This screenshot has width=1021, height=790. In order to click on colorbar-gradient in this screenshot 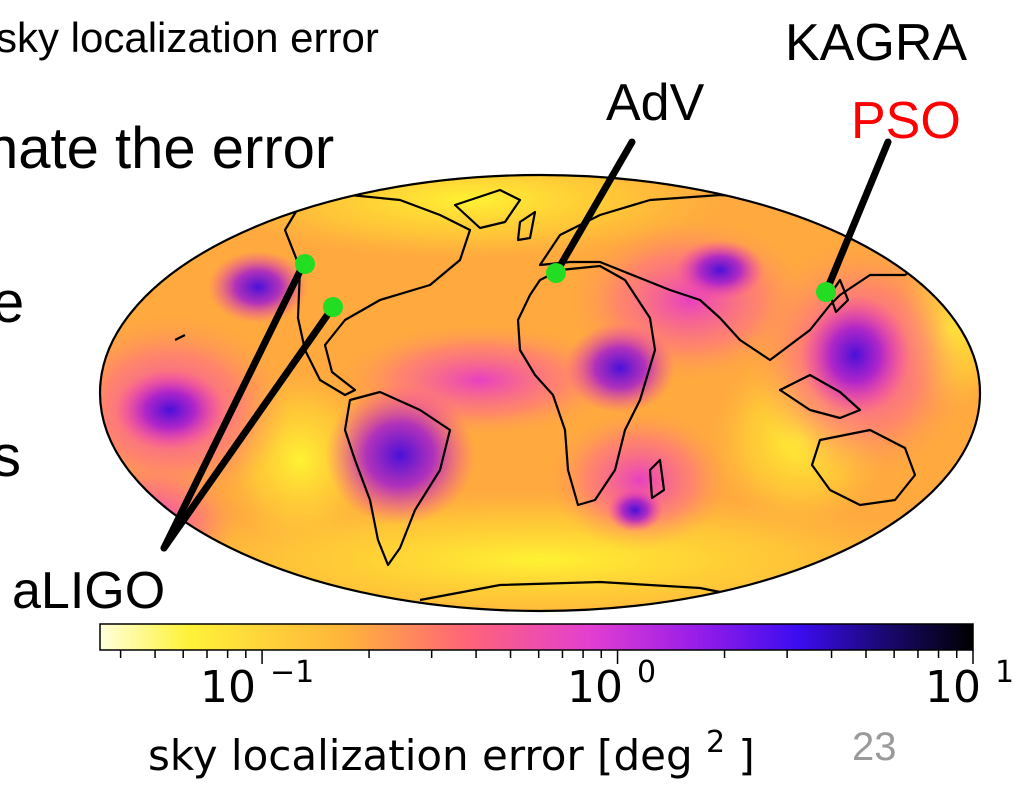, I will do `click(536, 637)`.